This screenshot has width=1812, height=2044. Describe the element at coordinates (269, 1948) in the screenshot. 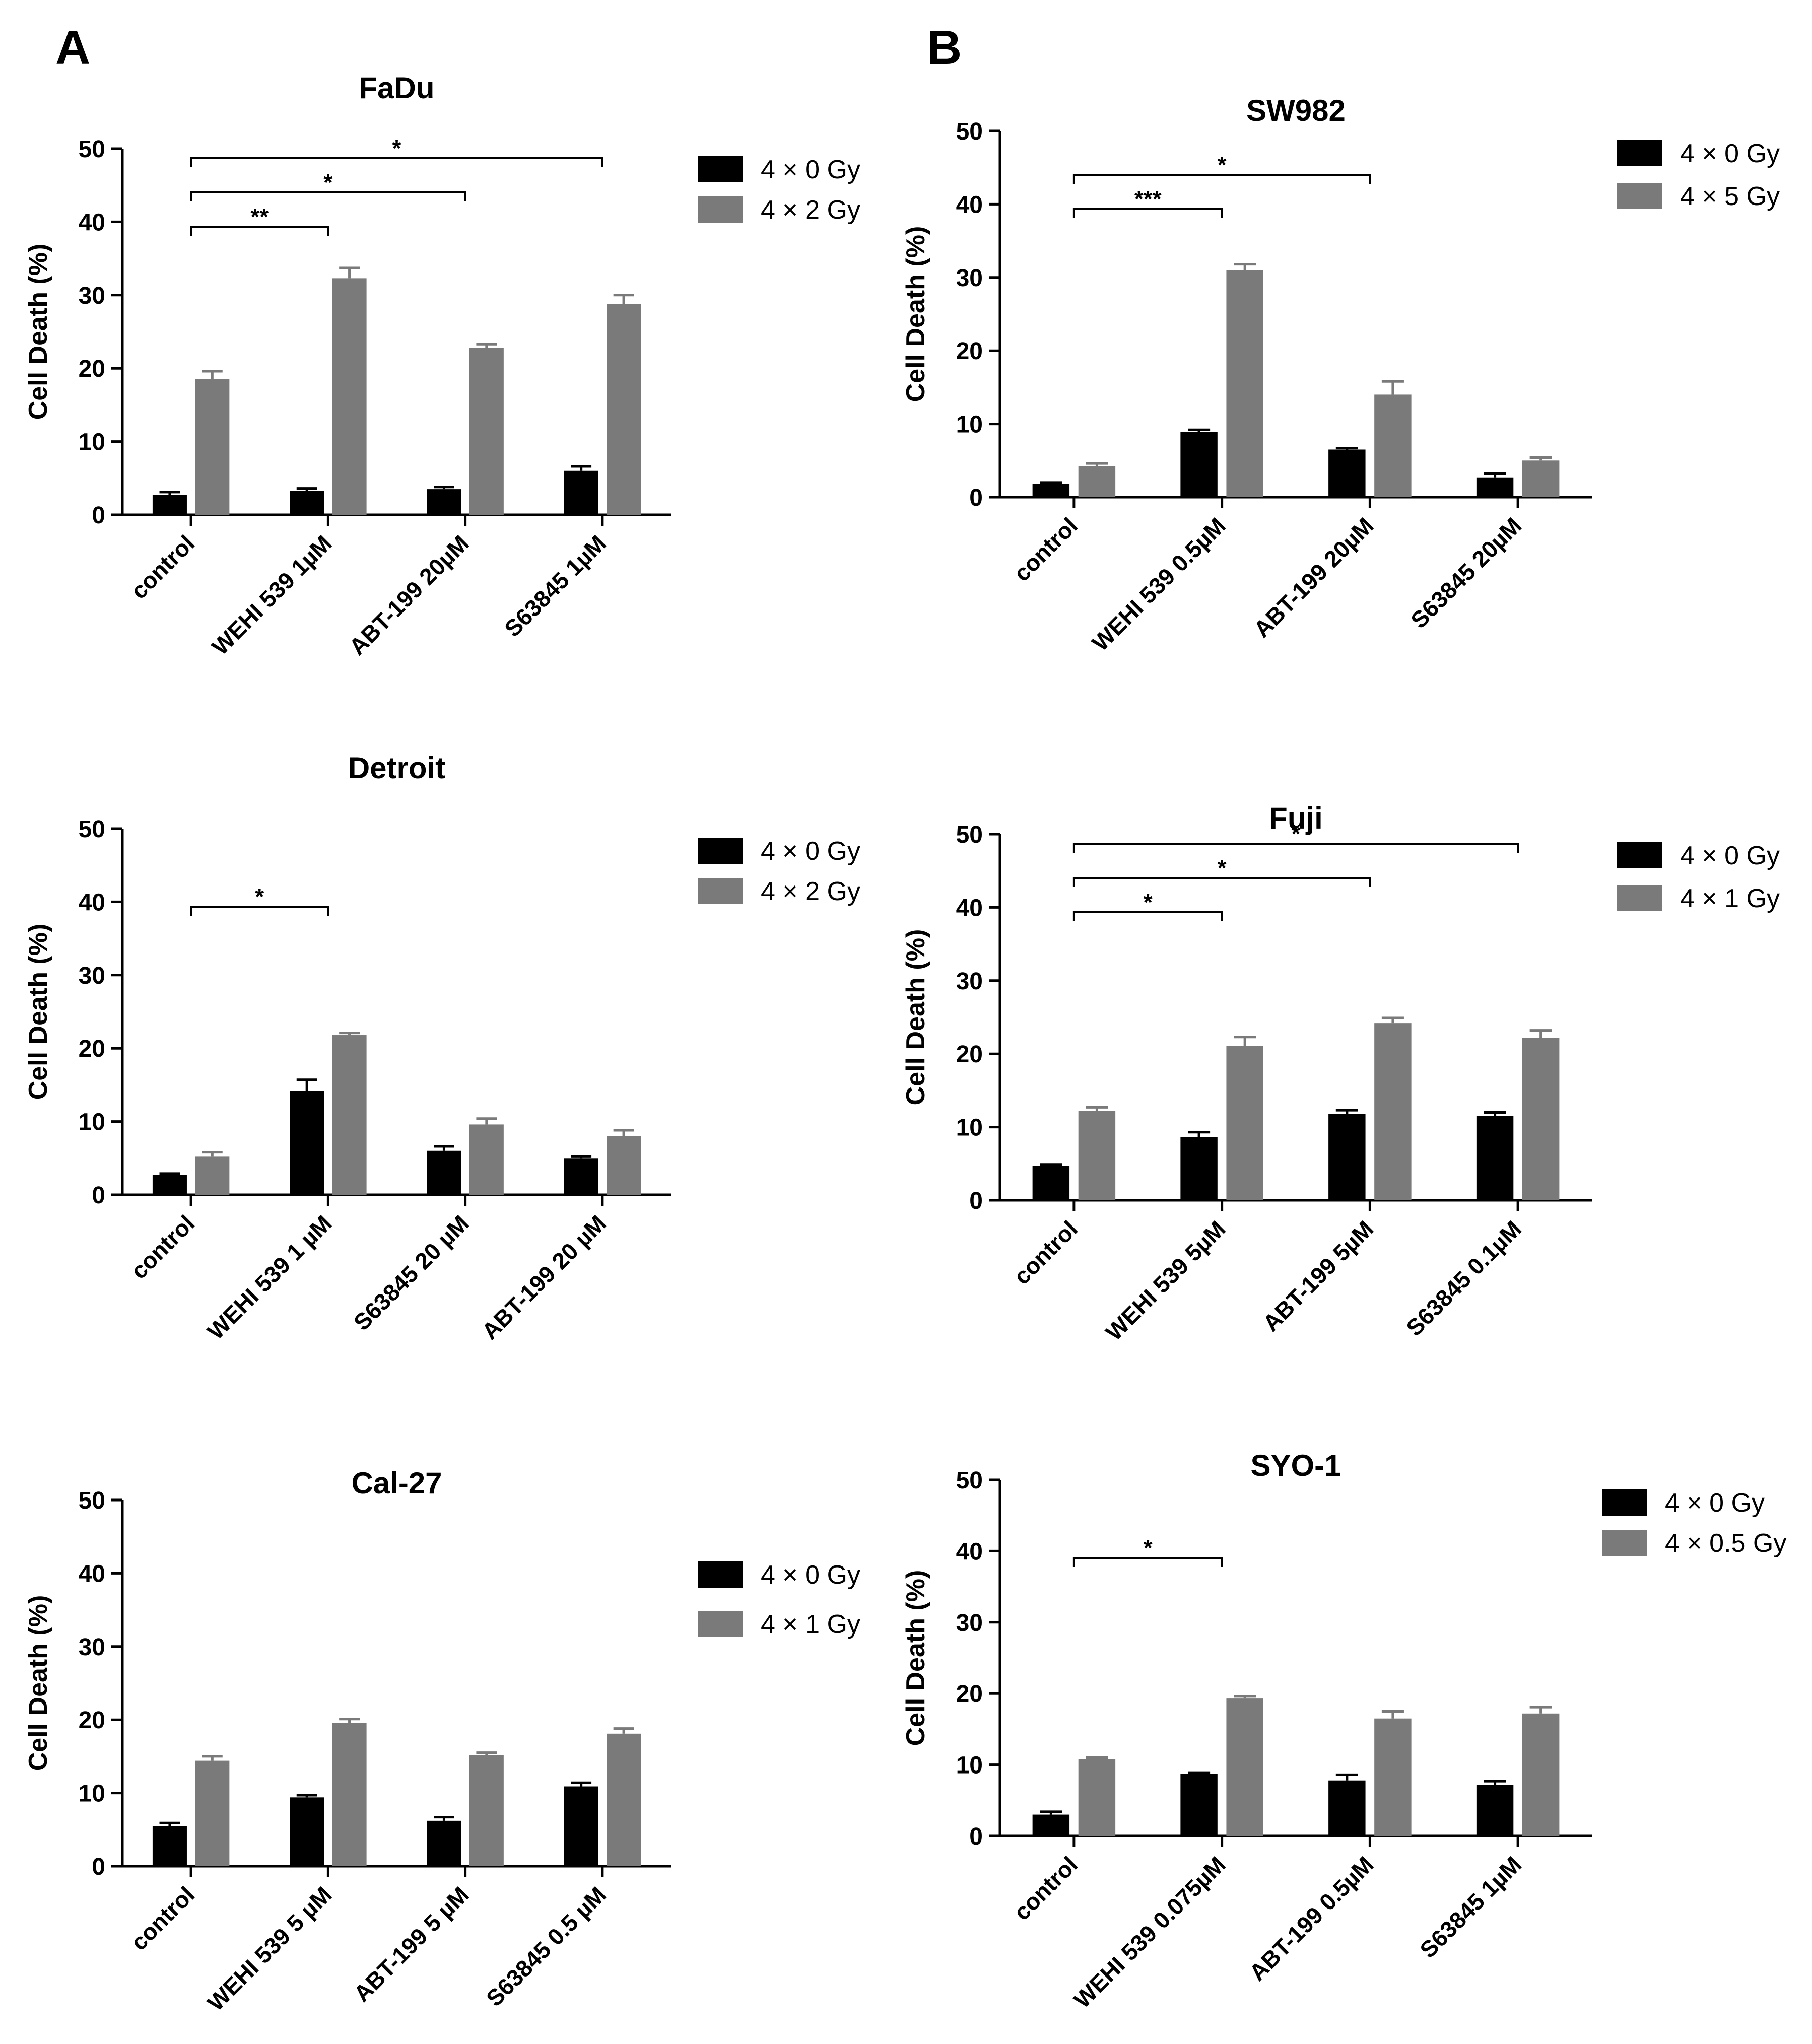

I see `x-tick-label: WEHI 539 5 µM` at that location.